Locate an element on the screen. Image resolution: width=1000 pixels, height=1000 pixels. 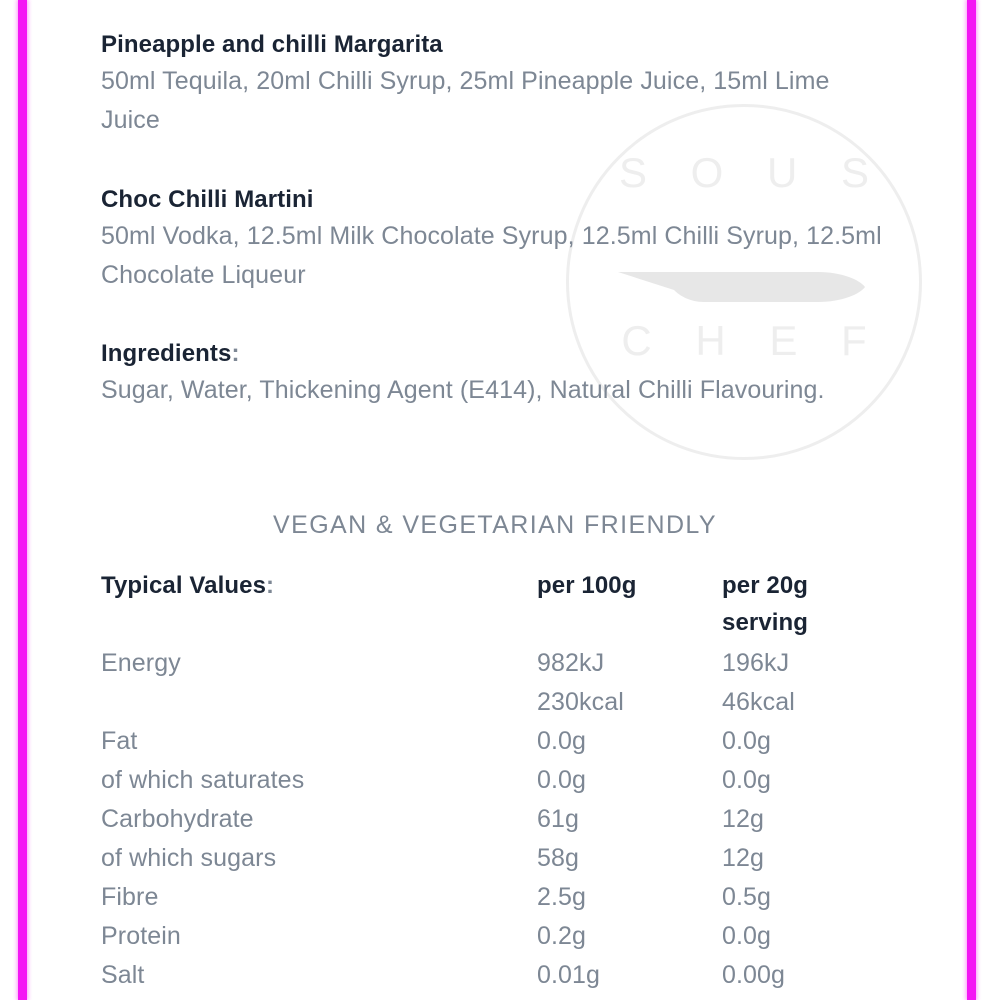
nutrient-label: Salt is located at coordinates (123, 975).